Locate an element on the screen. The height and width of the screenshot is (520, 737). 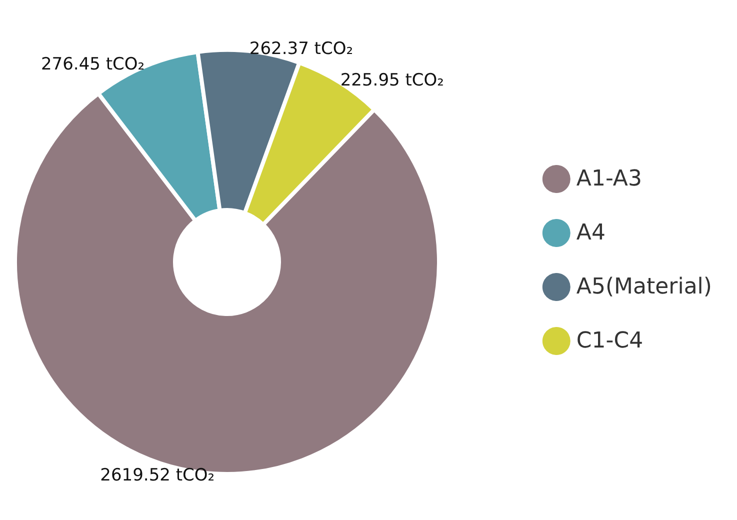
data-label: 225.95 tCO₂ is located at coordinates (392, 80).